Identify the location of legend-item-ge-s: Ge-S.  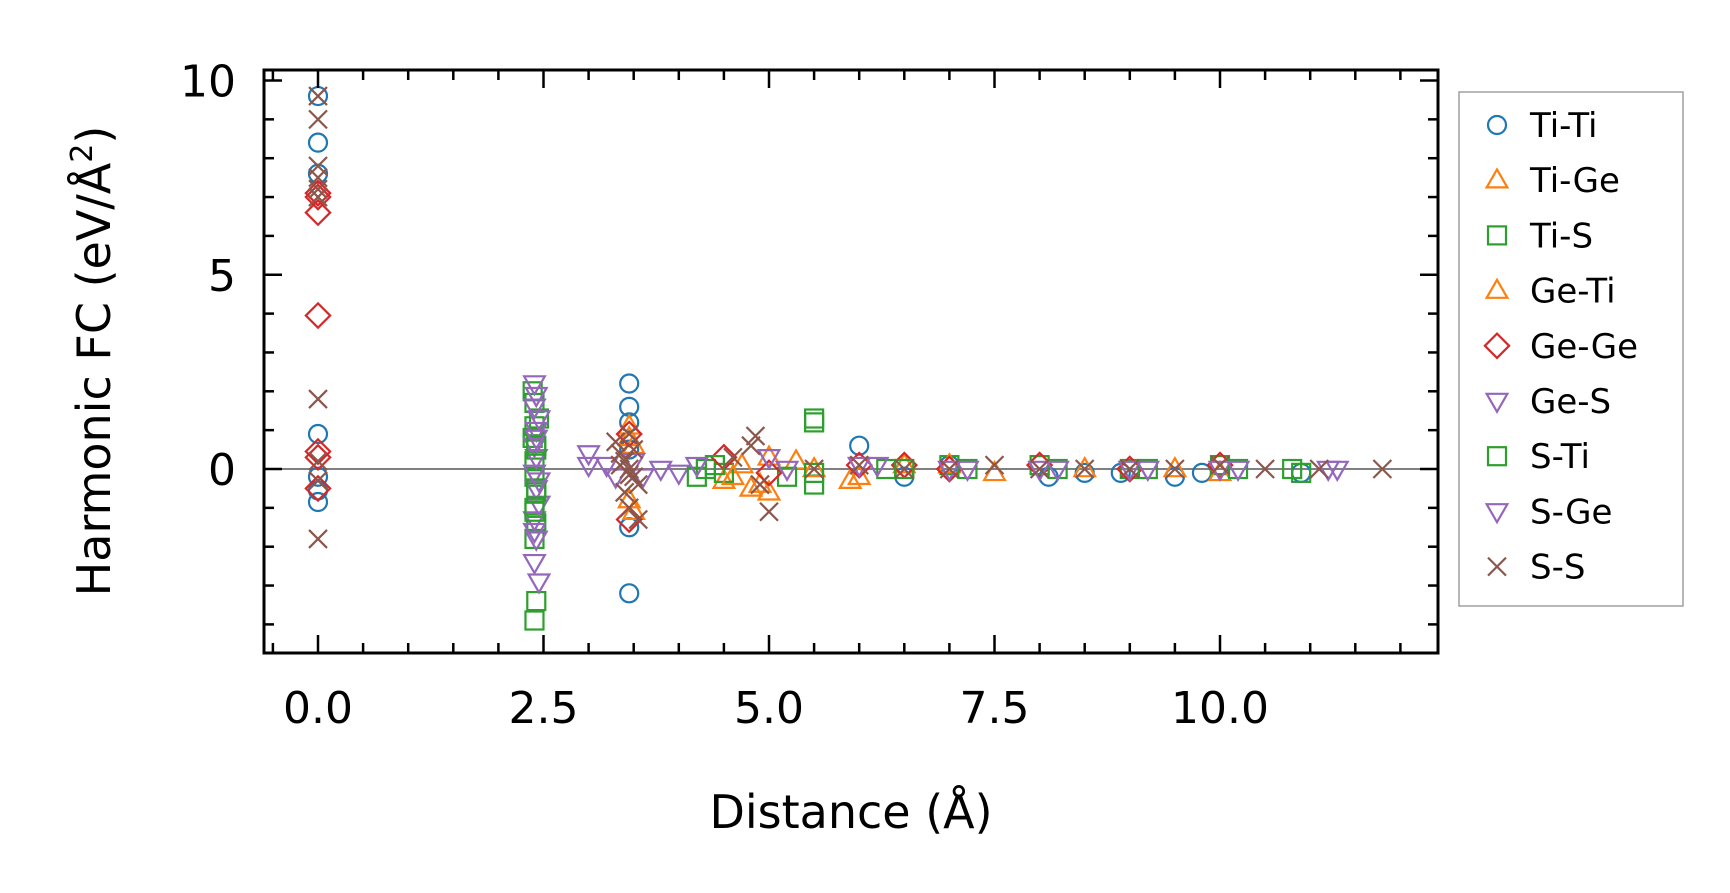
(1547, 402).